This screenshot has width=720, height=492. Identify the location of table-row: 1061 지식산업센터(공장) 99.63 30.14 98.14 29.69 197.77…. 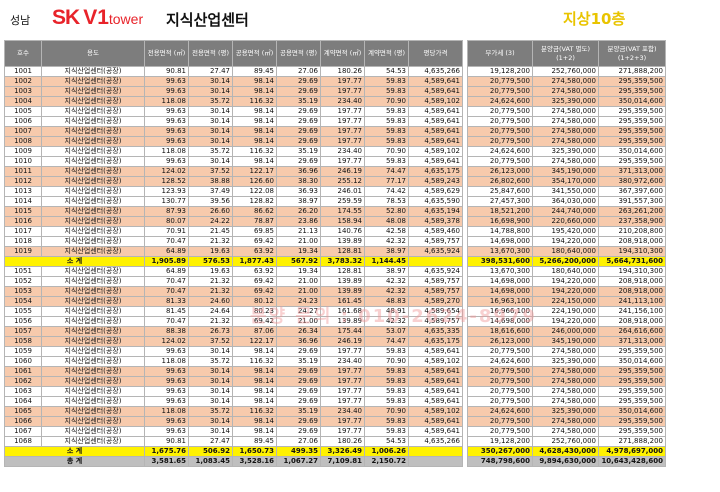
(335, 371).